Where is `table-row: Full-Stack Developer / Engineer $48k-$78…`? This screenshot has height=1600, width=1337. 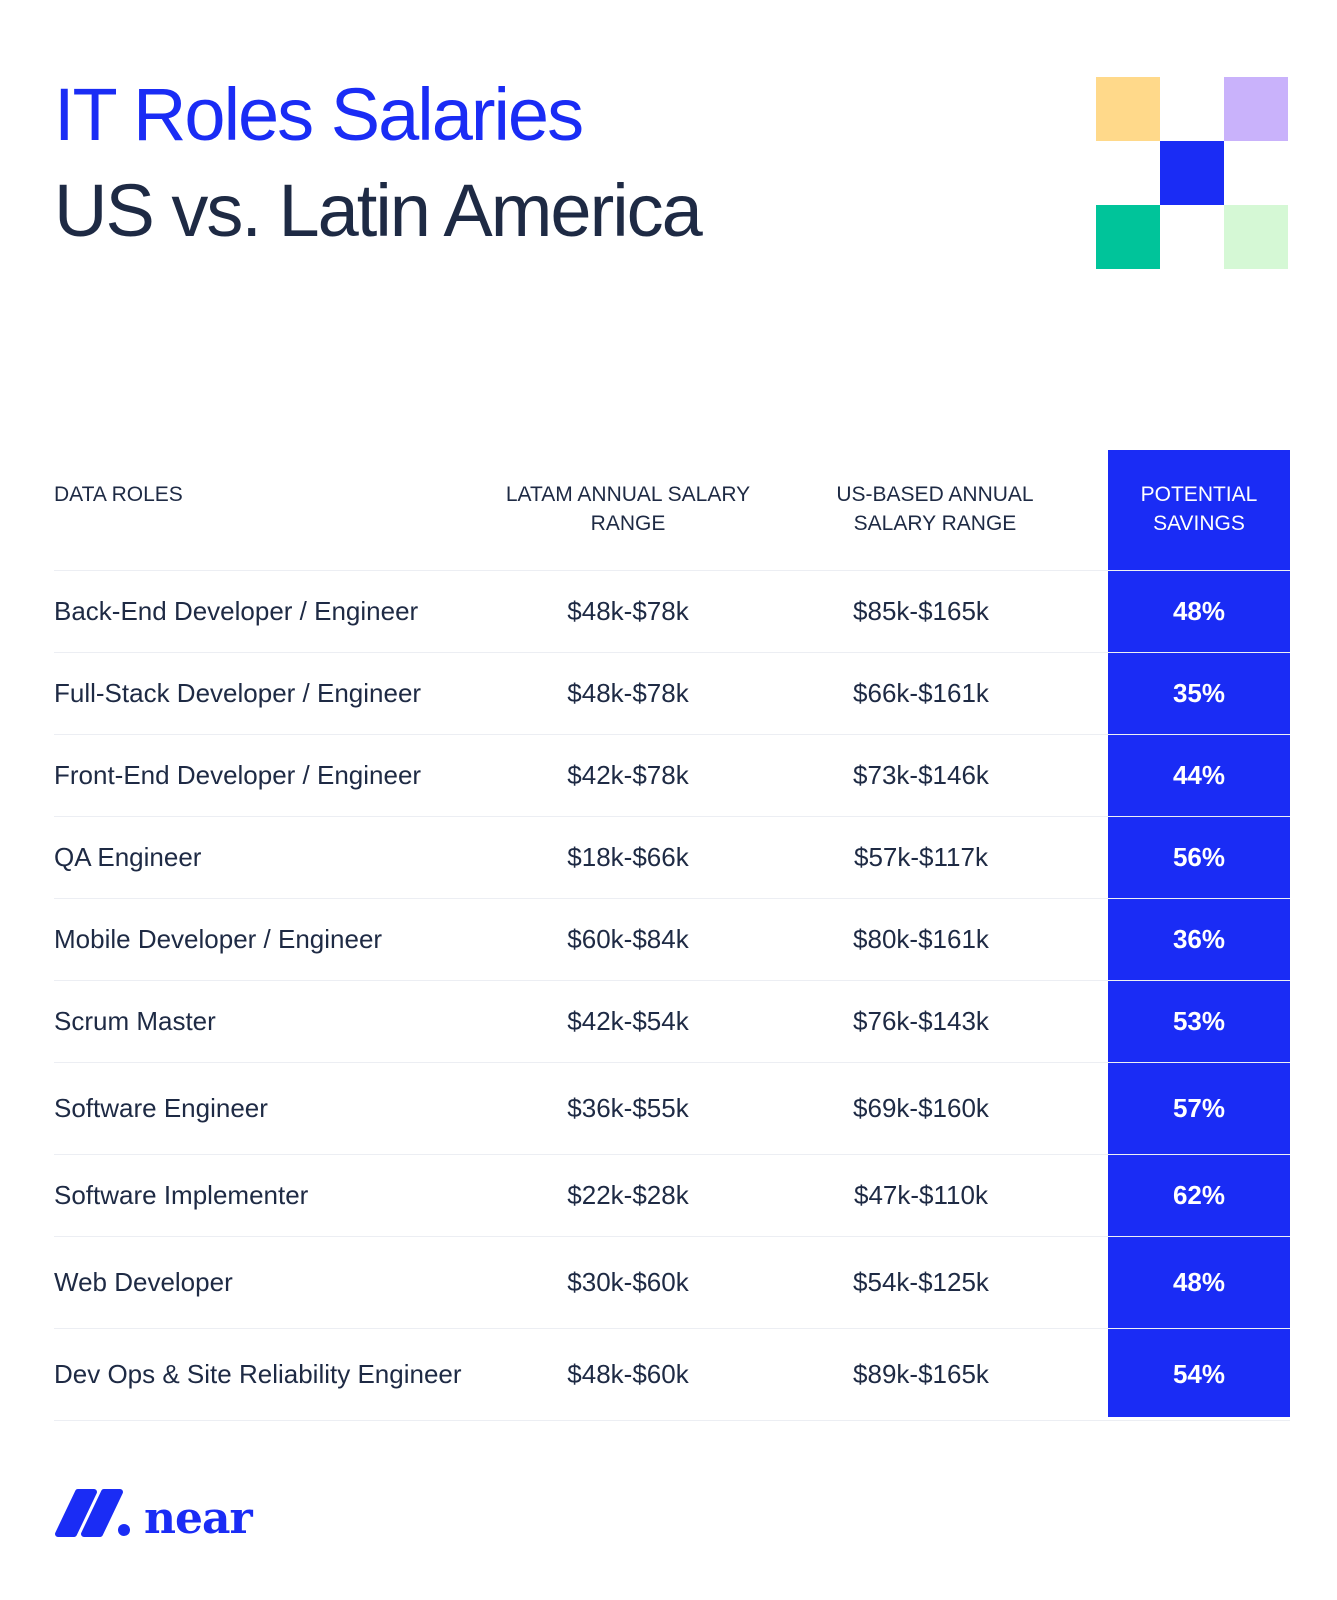
table-row: Full-Stack Developer / Engineer $48k-$78… is located at coordinates (672, 693).